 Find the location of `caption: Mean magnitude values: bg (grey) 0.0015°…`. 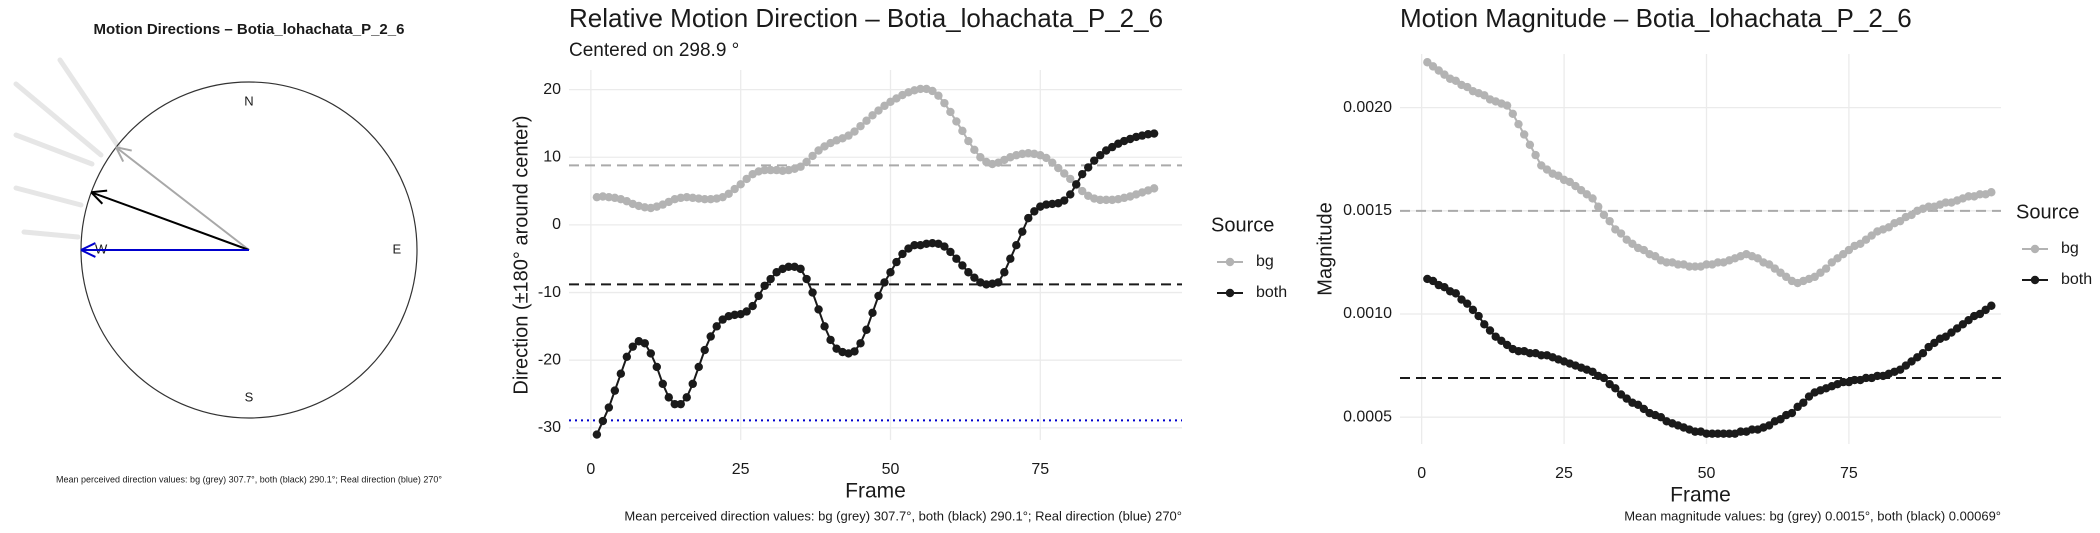

caption: Mean magnitude values: bg (grey) 0.0015°… is located at coordinates (1812, 515).